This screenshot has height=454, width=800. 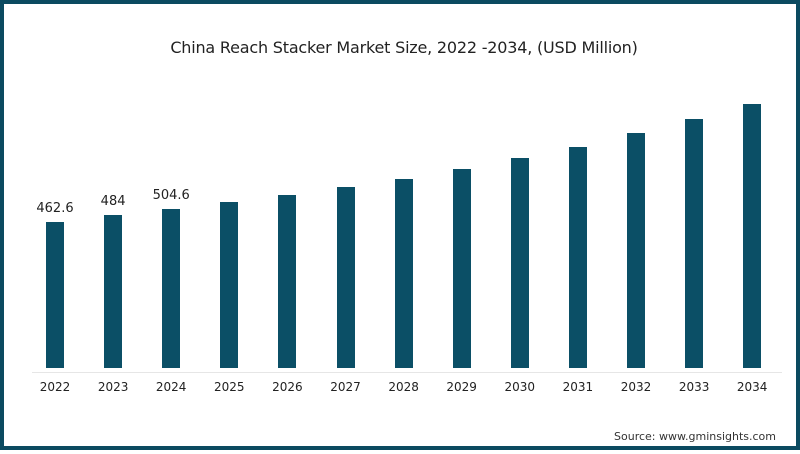 I want to click on bar-2031, so click(x=577, y=257).